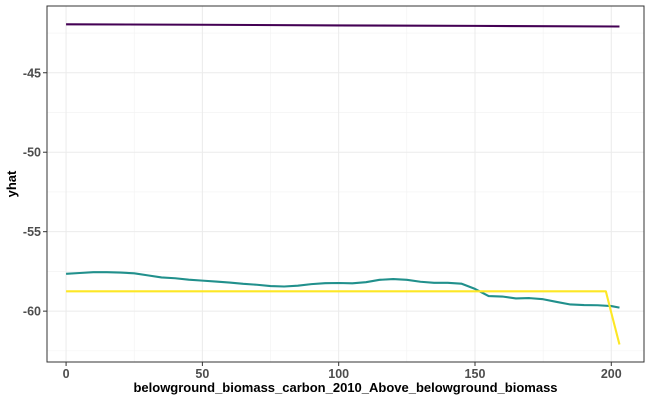 This screenshot has height=400, width=650. Describe the element at coordinates (66, 374) in the screenshot. I see `x-tick-label: 0` at that location.